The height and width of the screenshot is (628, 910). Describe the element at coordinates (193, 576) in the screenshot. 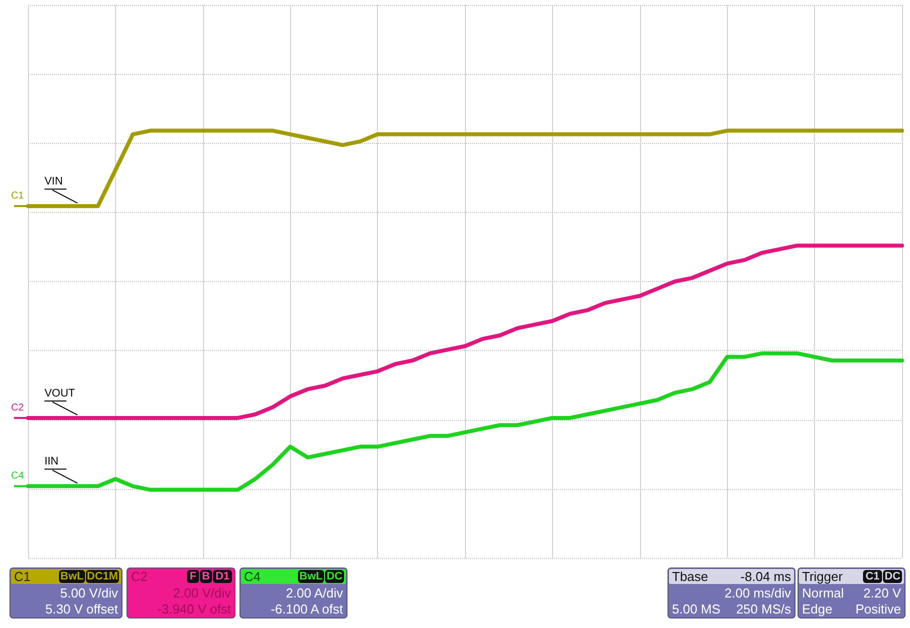

I see `text: F` at that location.